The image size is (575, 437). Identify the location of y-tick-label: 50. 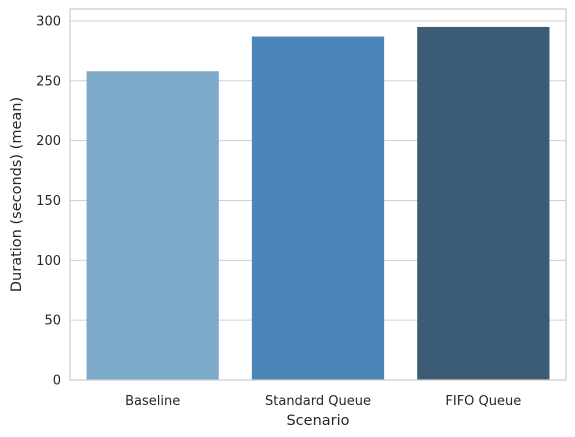
(52, 321).